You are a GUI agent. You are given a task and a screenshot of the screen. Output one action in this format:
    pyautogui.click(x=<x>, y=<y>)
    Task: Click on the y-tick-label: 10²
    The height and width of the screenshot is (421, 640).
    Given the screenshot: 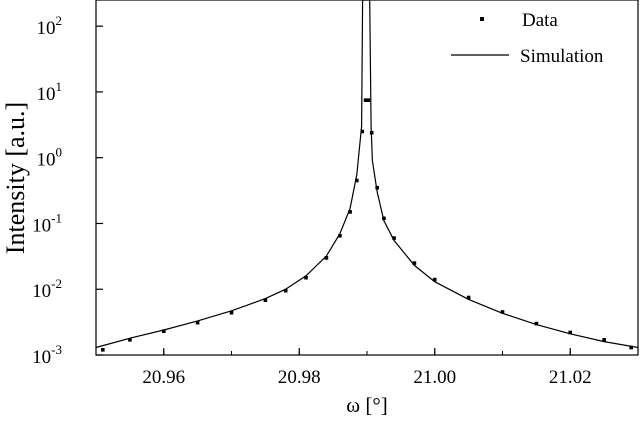 What is the action you would take?
    pyautogui.click(x=50, y=26)
    